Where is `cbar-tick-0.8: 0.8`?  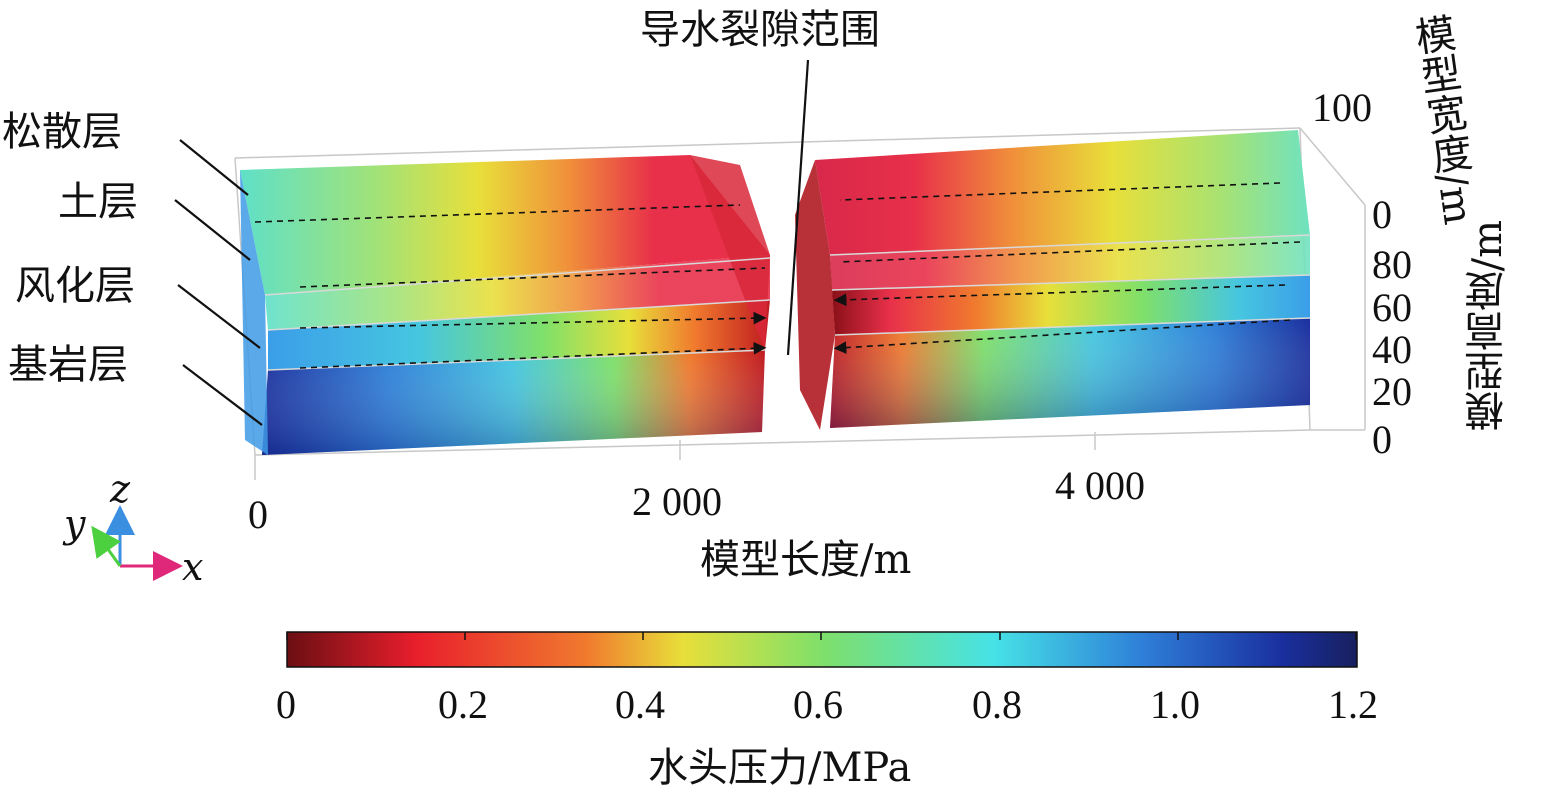 cbar-tick-0.8: 0.8 is located at coordinates (997, 704).